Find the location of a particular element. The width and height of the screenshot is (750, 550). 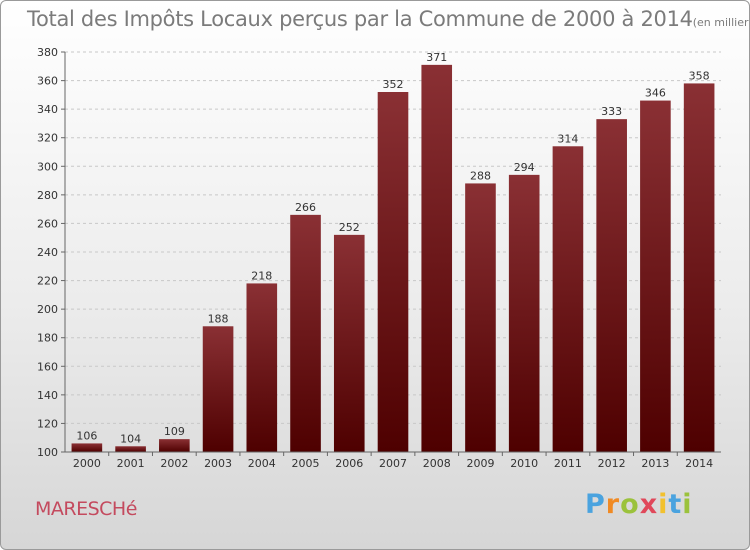

x-tick-label-2000: 2000 is located at coordinates (87, 463).